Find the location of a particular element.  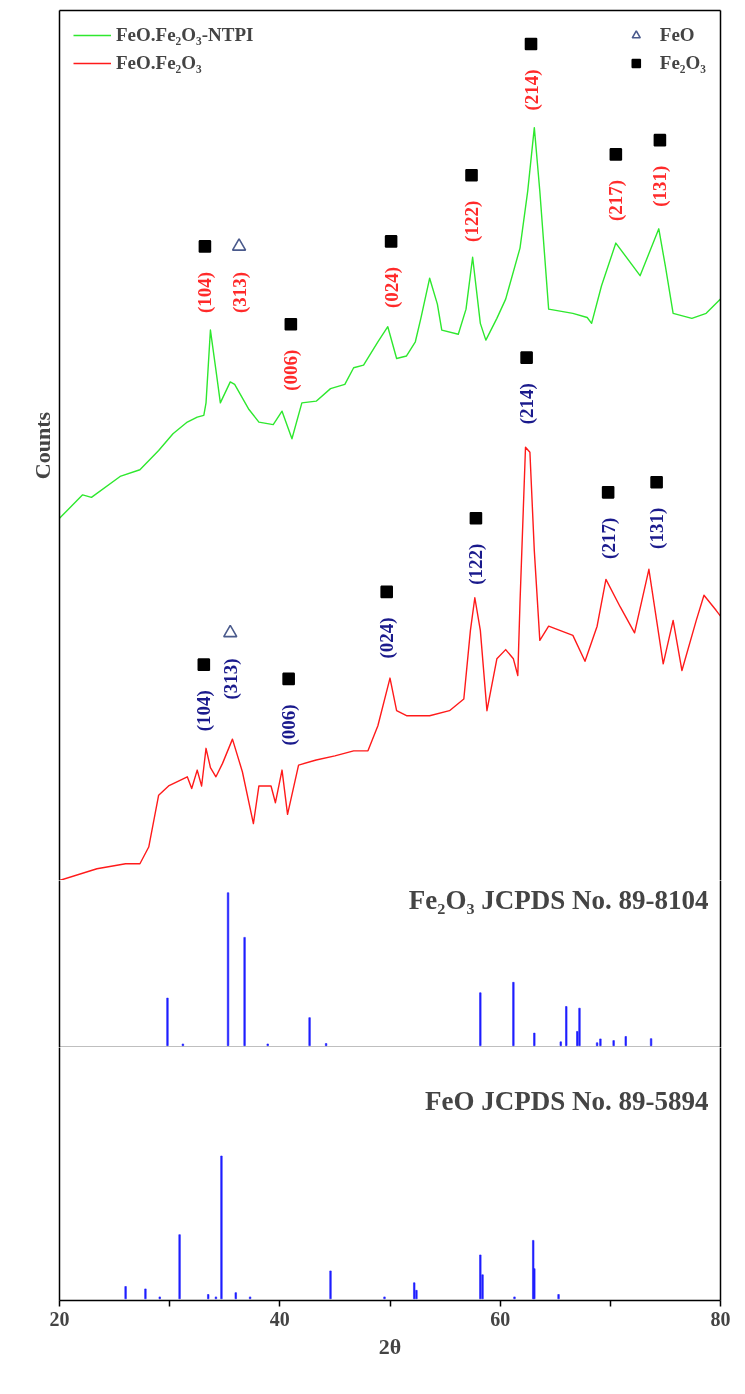

x-axis-title: 2θ is located at coordinates (390, 1346).